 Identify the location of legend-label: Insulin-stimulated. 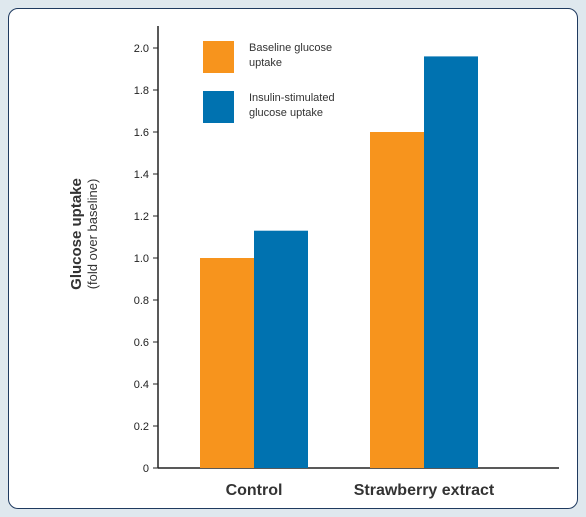
(292, 98).